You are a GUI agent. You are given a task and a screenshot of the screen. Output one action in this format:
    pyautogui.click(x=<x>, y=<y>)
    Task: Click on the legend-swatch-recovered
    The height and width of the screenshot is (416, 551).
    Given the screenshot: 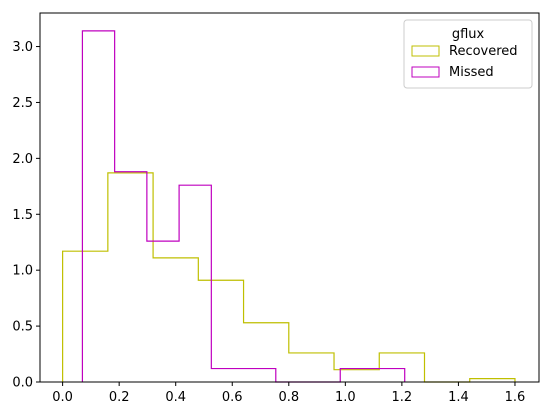 What is the action you would take?
    pyautogui.click(x=425, y=51)
    